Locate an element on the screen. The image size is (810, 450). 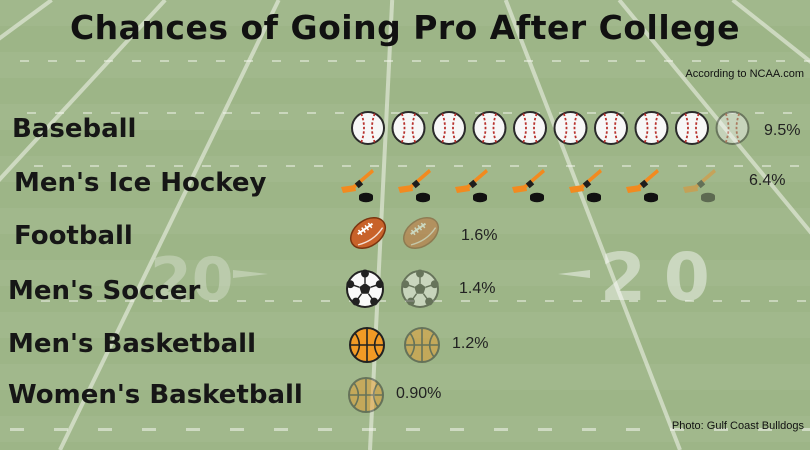
hockey-stick-icon-partial is located at coordinates (699, 186).